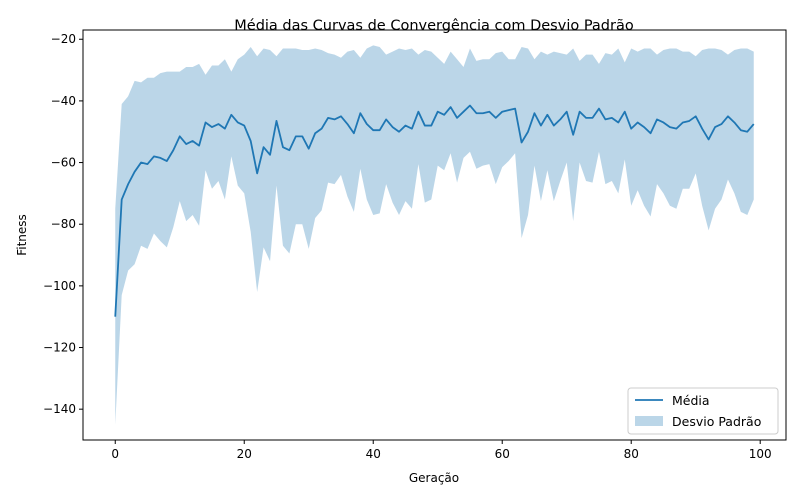  I want to click on legend: Média Desvio Padrão, so click(703, 411).